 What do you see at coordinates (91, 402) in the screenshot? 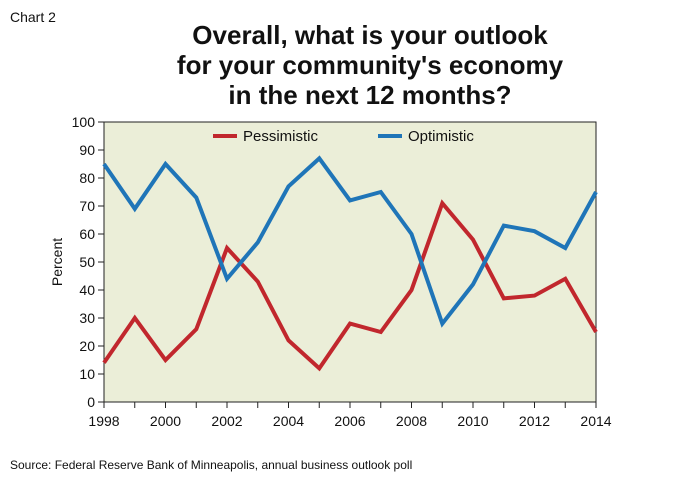
I see `y-tick-label: 0` at bounding box center [91, 402].